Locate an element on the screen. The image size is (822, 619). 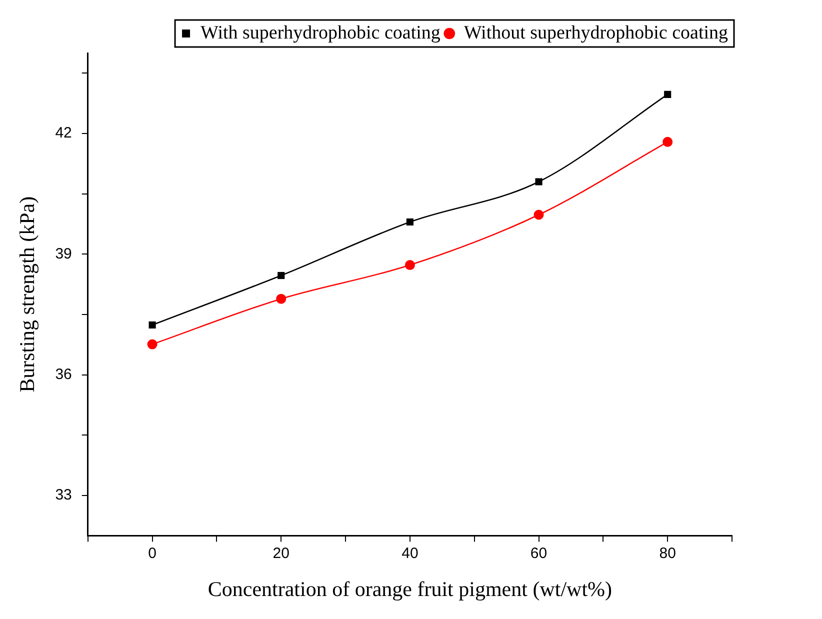
legend-label: With superhydrophobic coating is located at coordinates (320, 33).